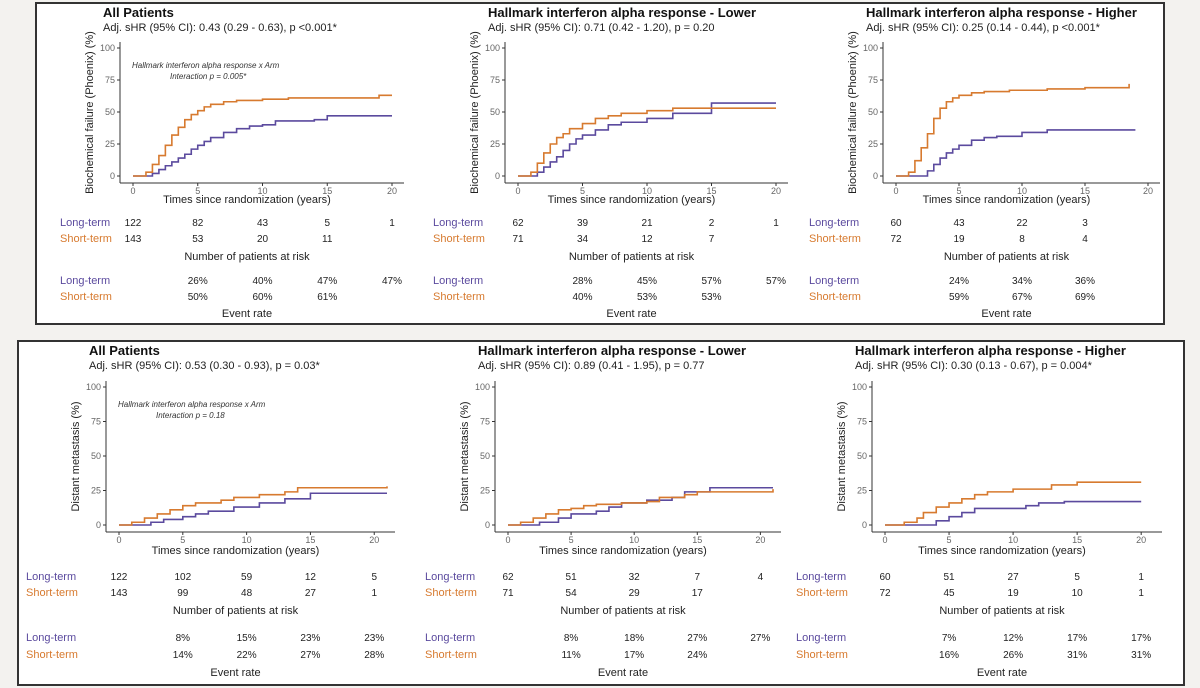 Image resolution: width=1200 pixels, height=688 pixels. I want to click on risk-short-value: 20, so click(263, 239).